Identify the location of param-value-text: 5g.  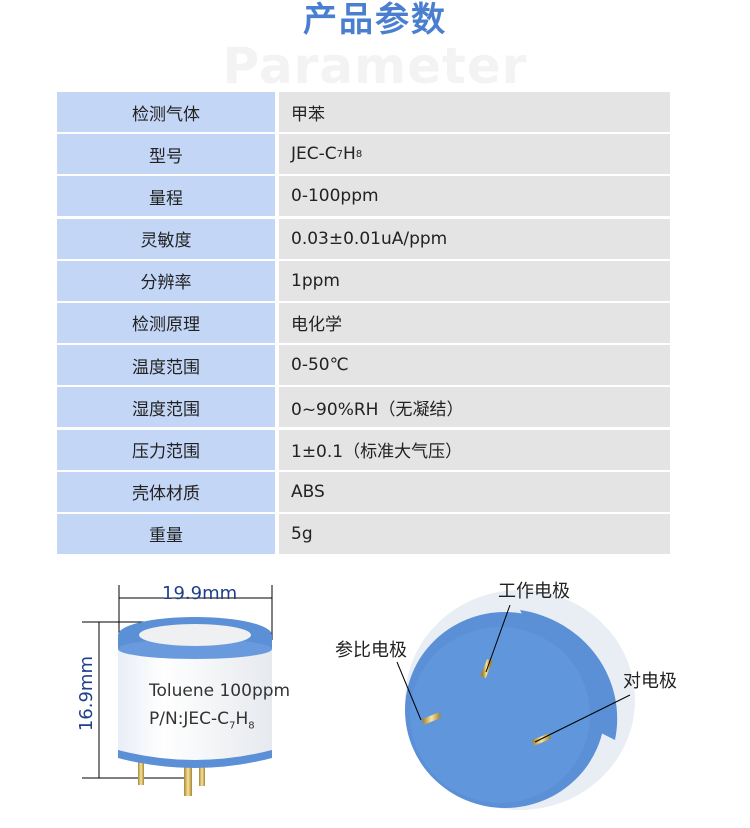
(302, 533).